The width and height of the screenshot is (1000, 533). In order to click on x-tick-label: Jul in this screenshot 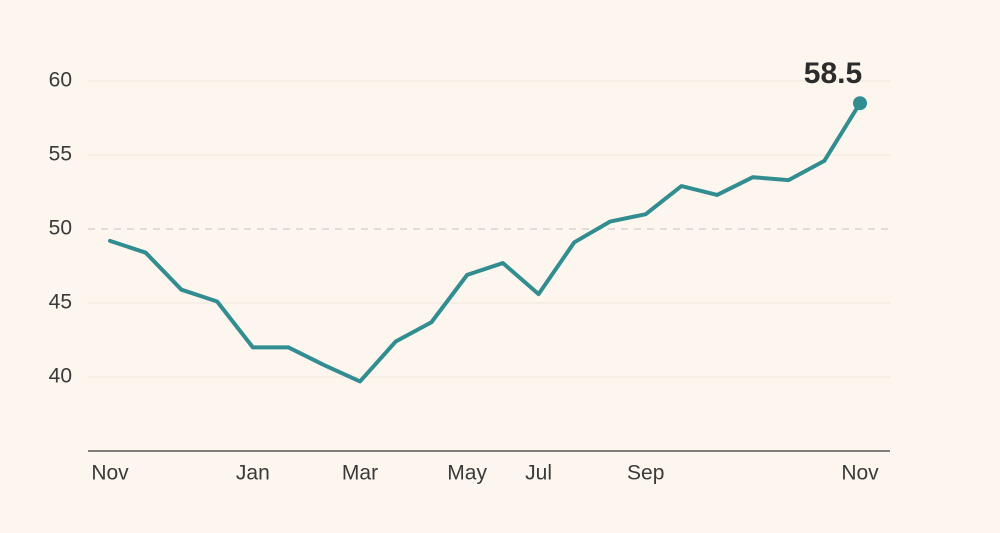, I will do `click(538, 473)`.